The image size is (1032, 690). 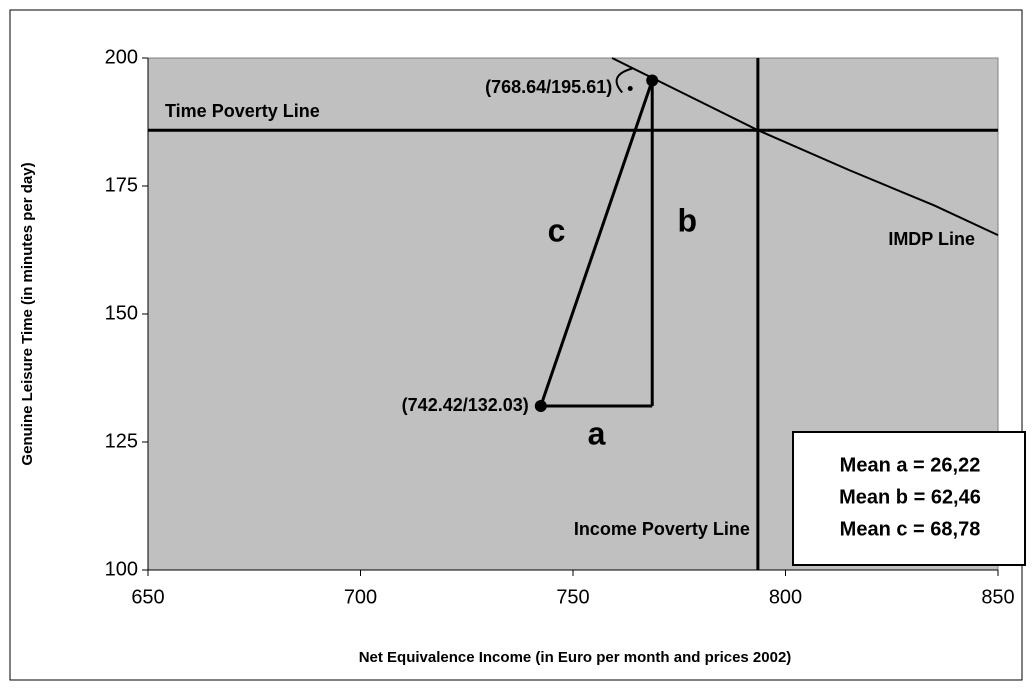 What do you see at coordinates (121, 441) in the screenshot?
I see `y-tick-label: 125` at bounding box center [121, 441].